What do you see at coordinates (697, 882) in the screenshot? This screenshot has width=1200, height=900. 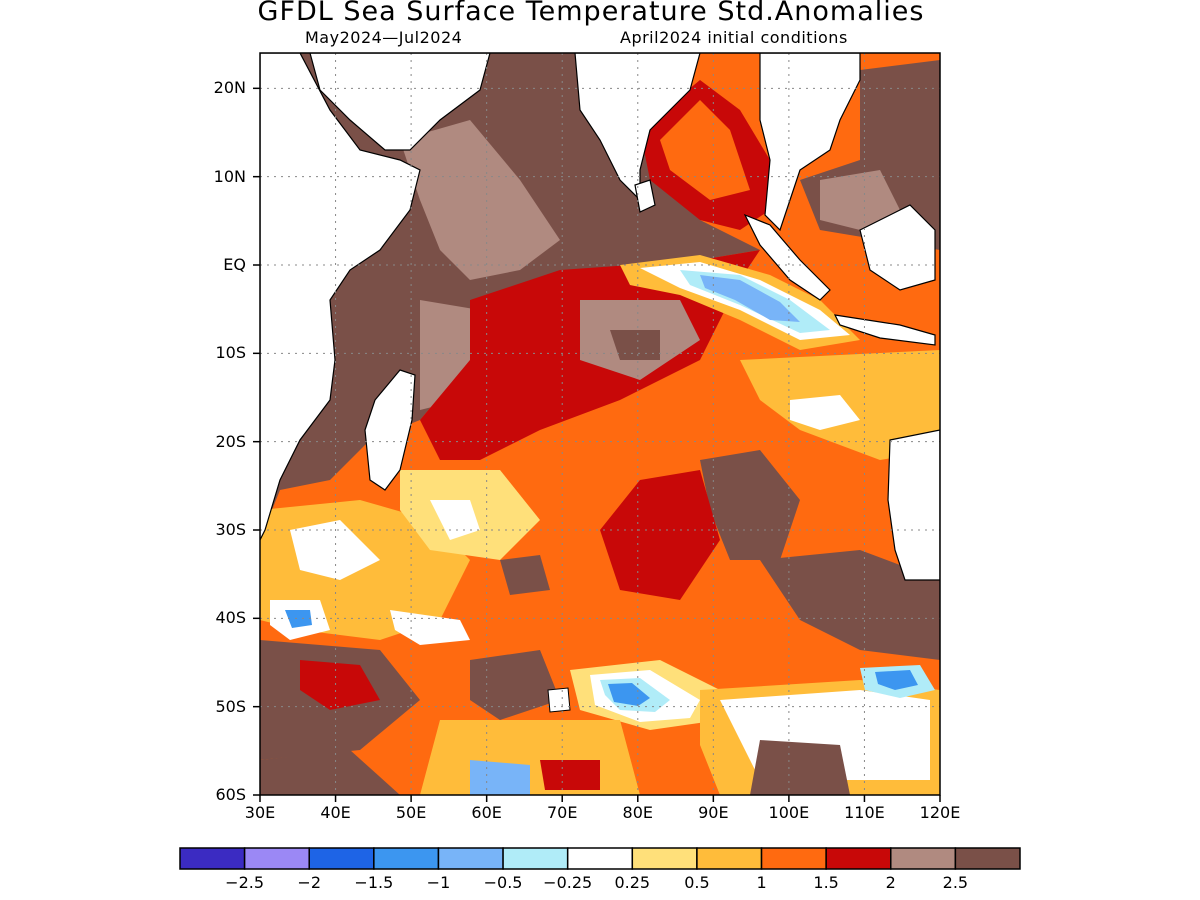 I see `colorbar-label: 0.5` at bounding box center [697, 882].